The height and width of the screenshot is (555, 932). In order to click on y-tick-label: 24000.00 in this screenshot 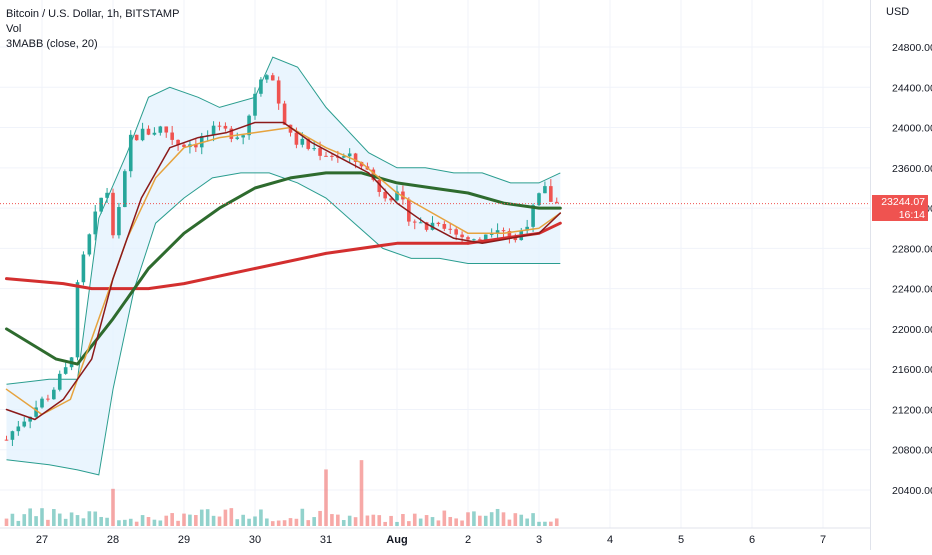, I will do `click(912, 129)`.